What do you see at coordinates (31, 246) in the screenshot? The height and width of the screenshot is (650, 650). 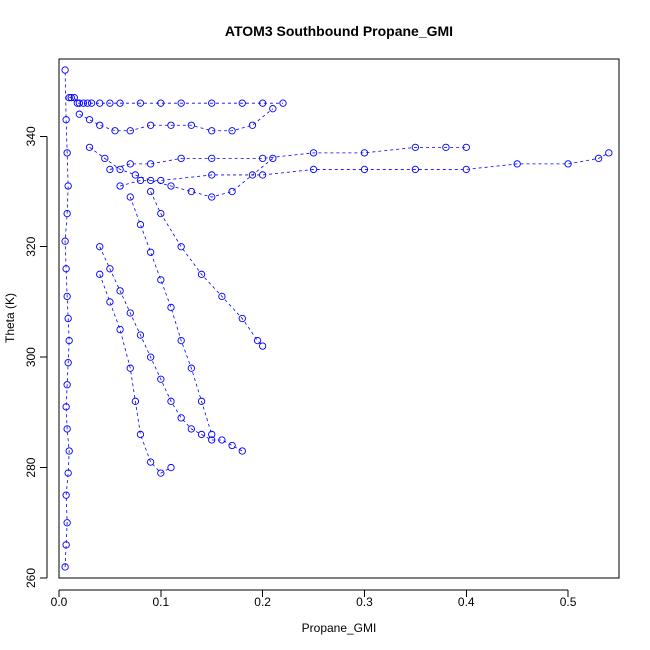 I see `y-tick-label-3: 320` at bounding box center [31, 246].